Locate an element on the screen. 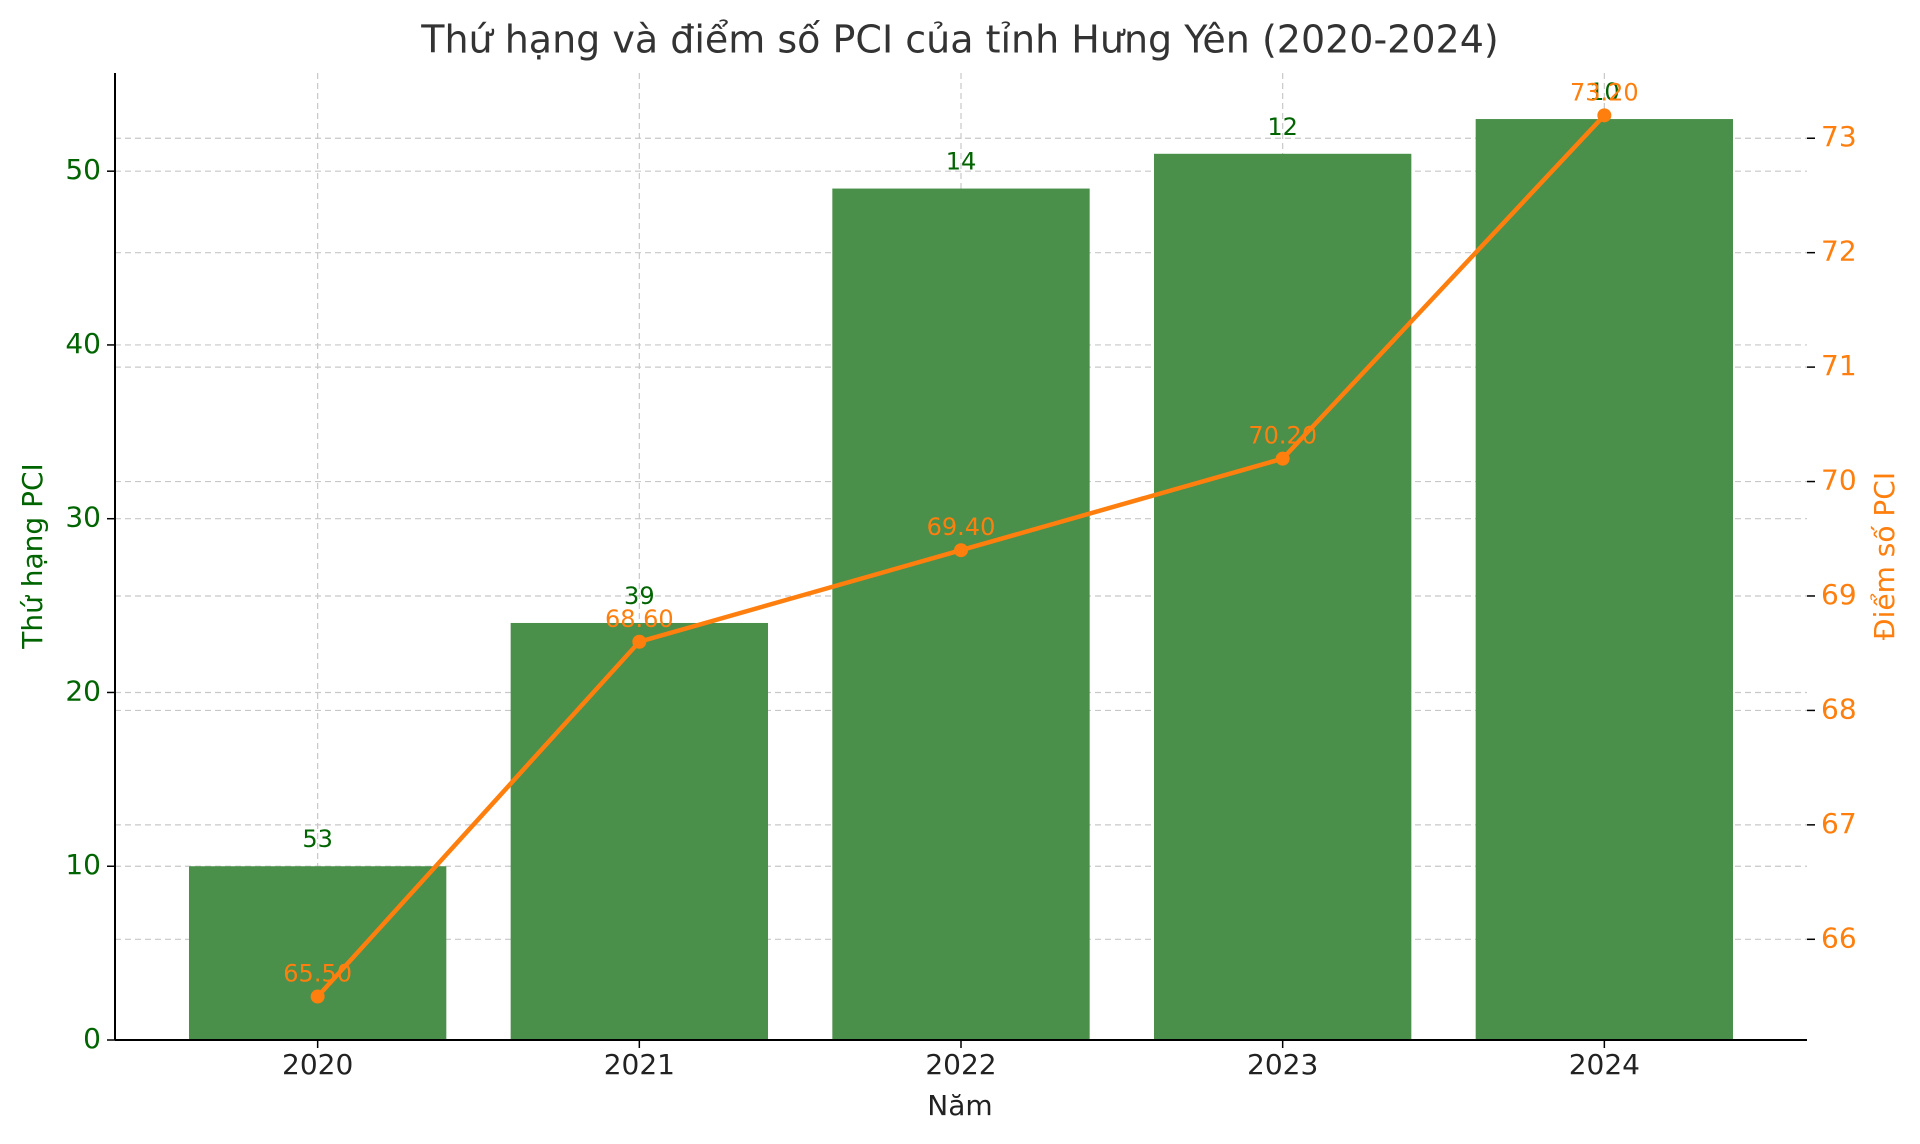  y2-tick-label: 72 is located at coordinates (1839, 251).